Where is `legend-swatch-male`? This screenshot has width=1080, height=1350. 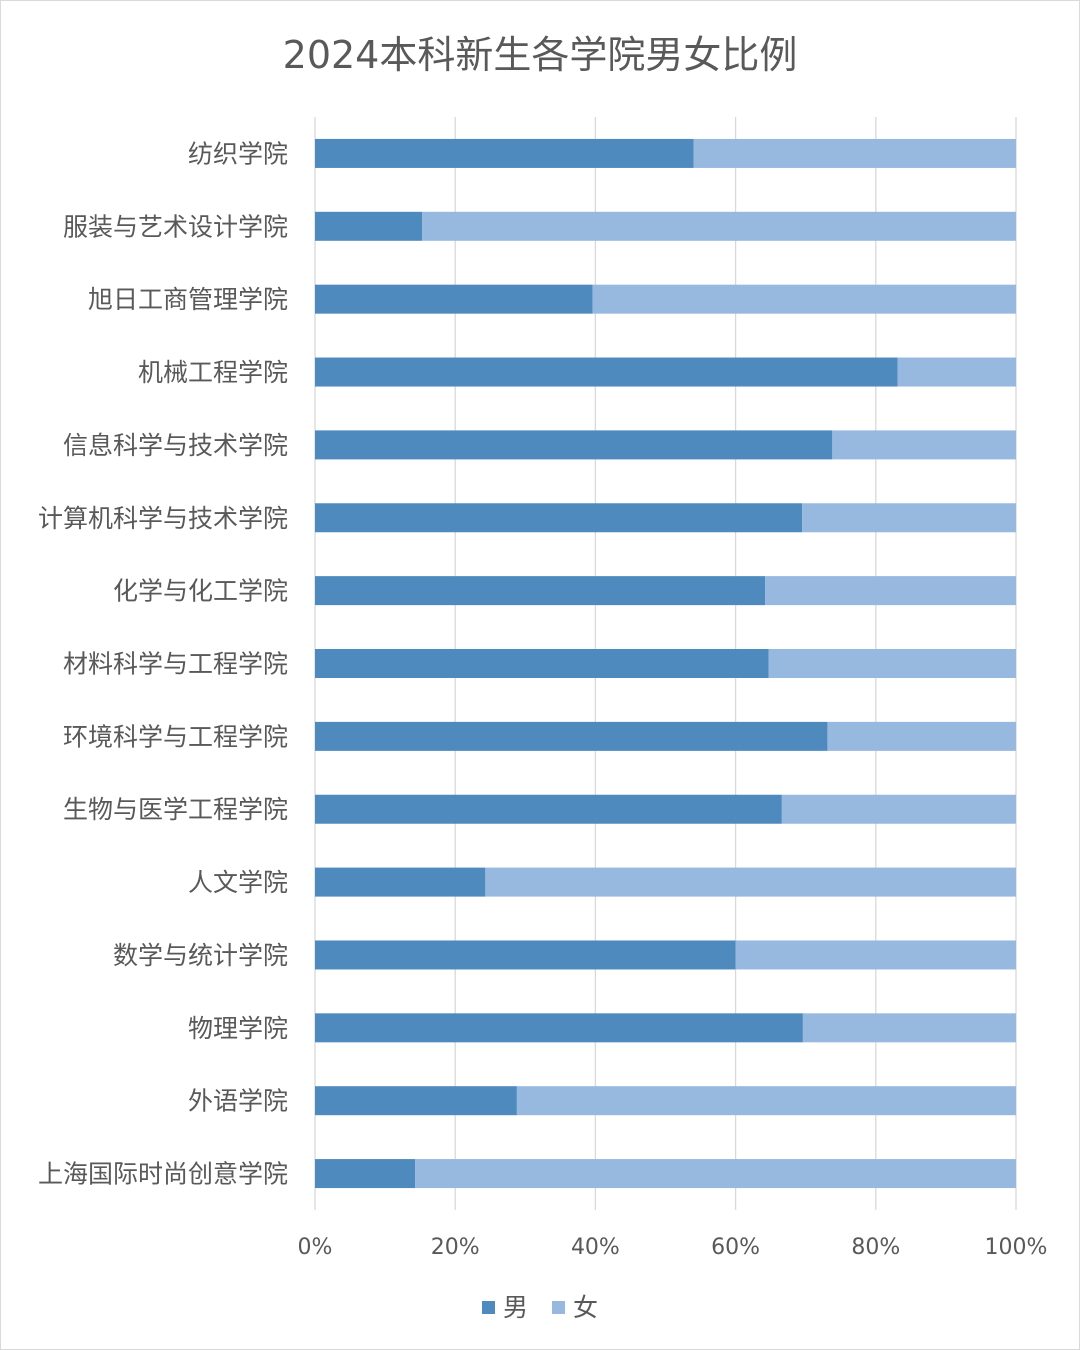
legend-swatch-male is located at coordinates (488, 1307).